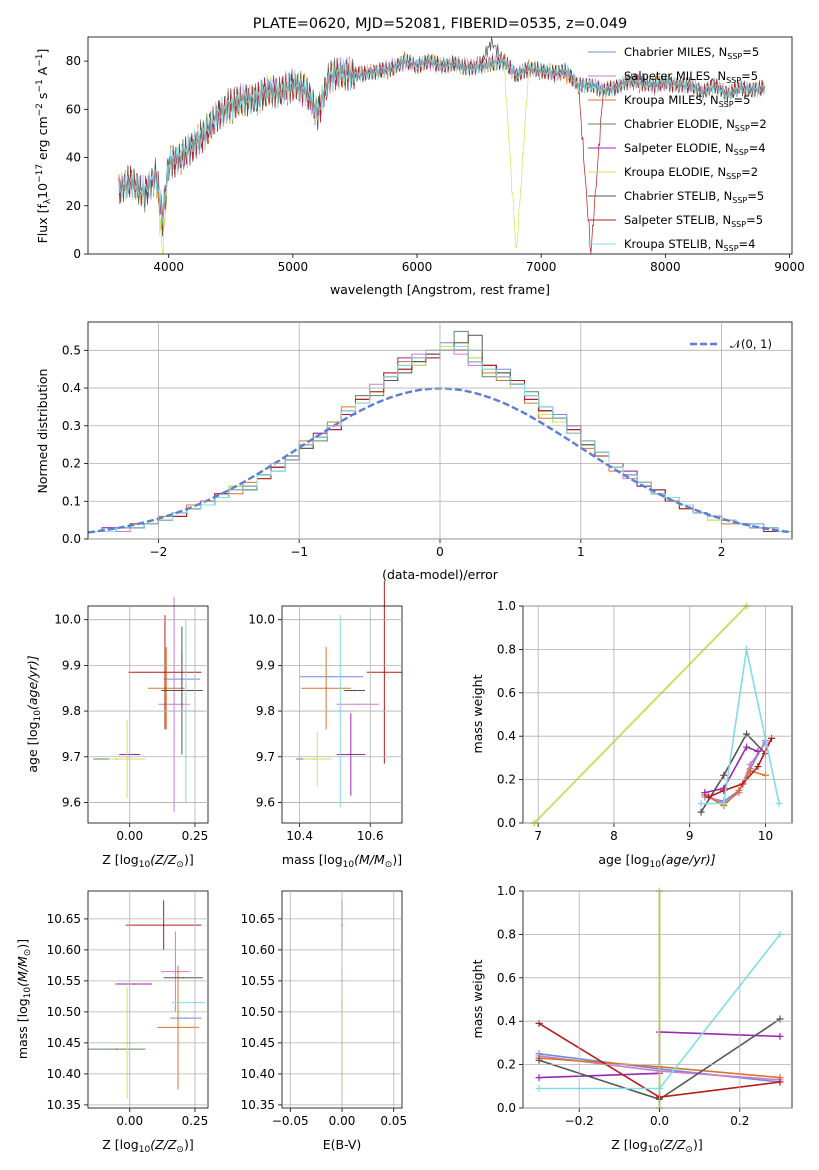 This screenshot has width=819, height=1170. Describe the element at coordinates (148, 999) in the screenshot. I see `z-mass-frame` at that location.